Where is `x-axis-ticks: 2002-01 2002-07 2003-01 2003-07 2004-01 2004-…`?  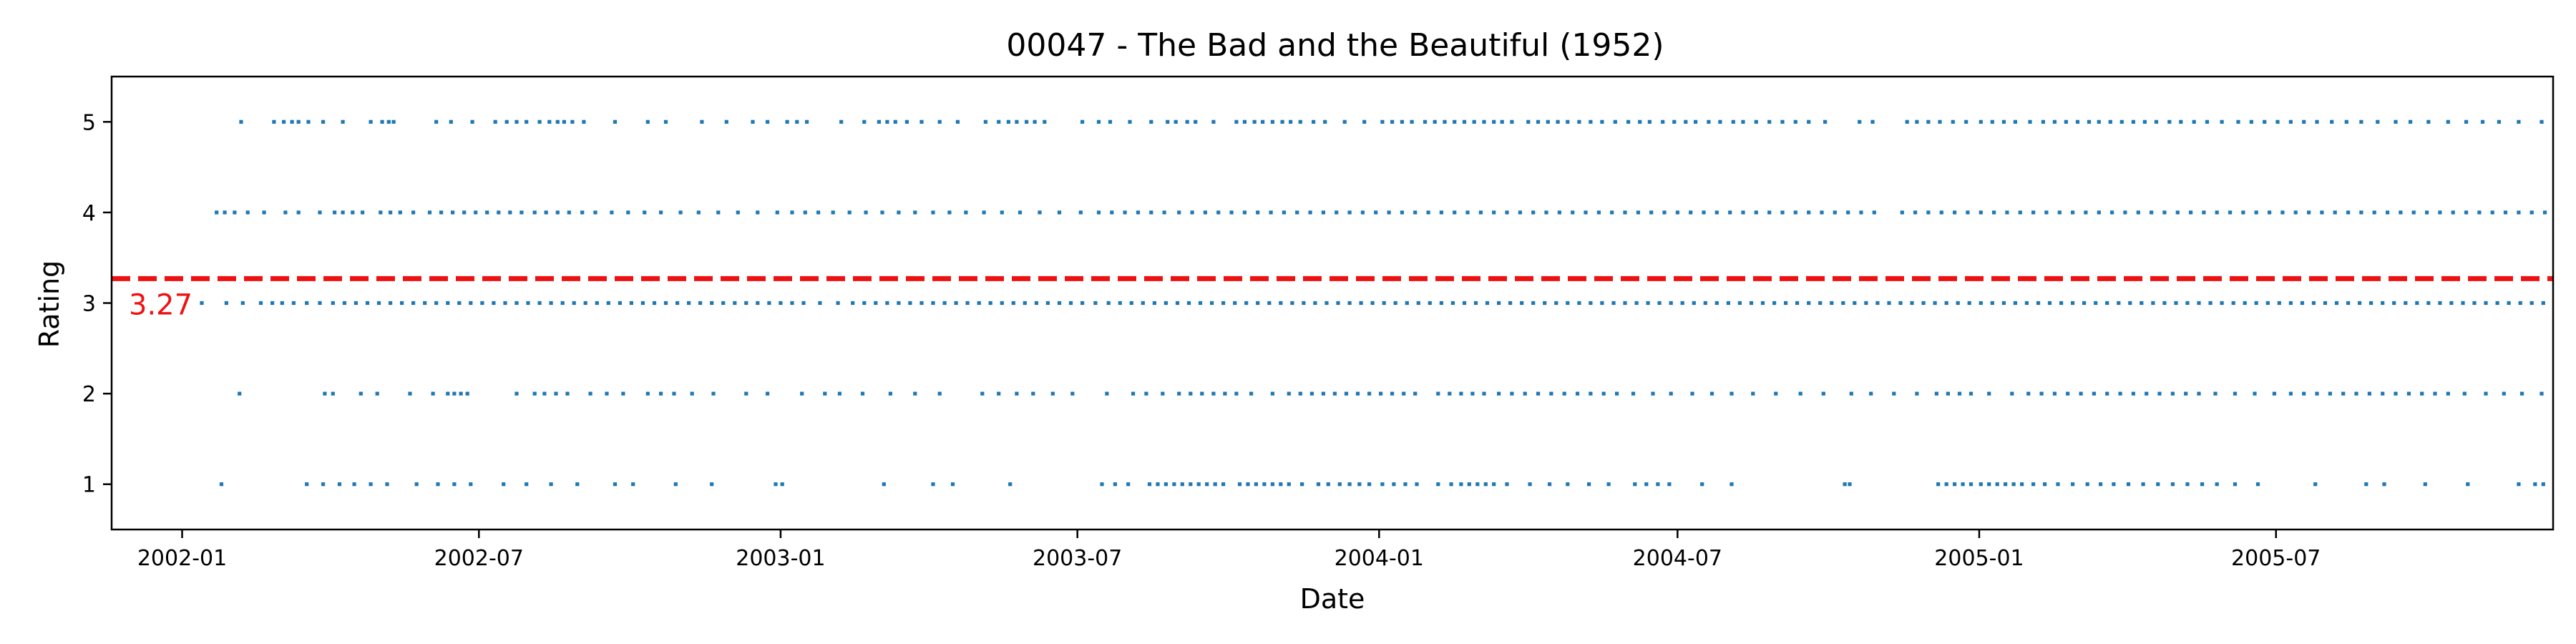 x-axis-ticks: 2002-01 2002-07 2003-01 2003-07 2004-01 2004-… is located at coordinates (1229, 550).